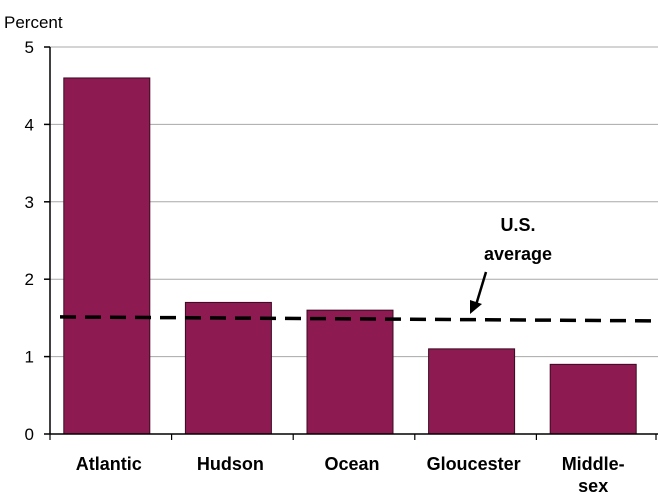  What do you see at coordinates (517, 225) in the screenshot?
I see `annotation-line-1: U.S.` at bounding box center [517, 225].